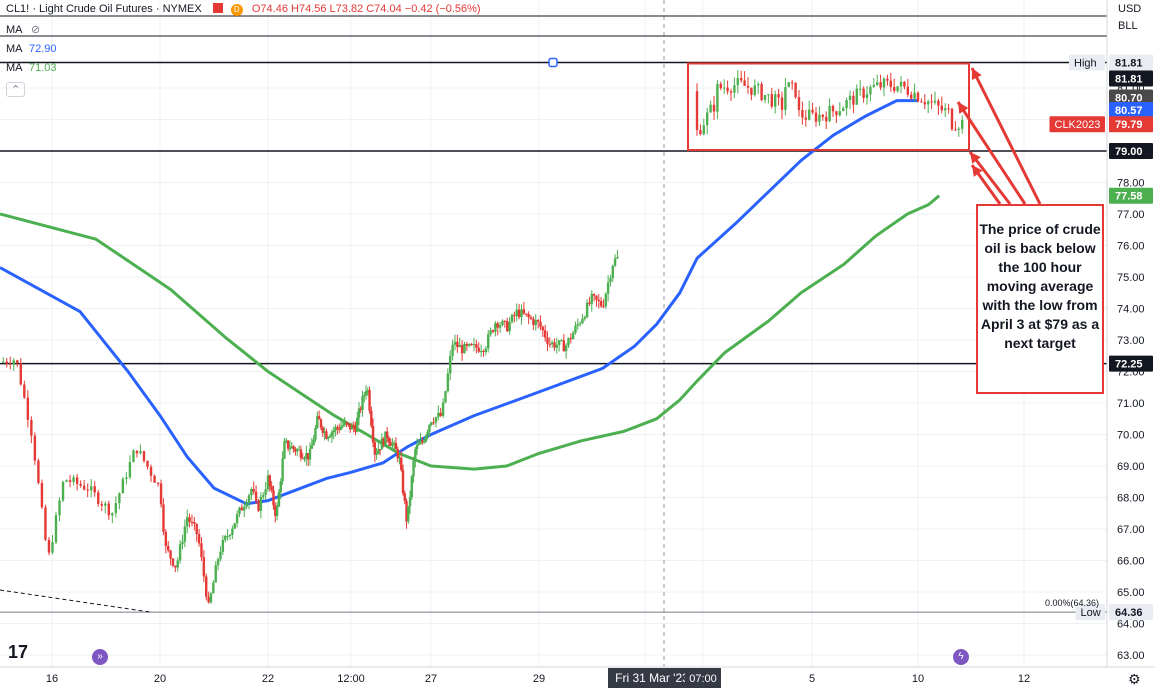 Image resolution: width=1155 pixels, height=697 pixels. I want to click on x-tick-highlight, so click(703, 678).